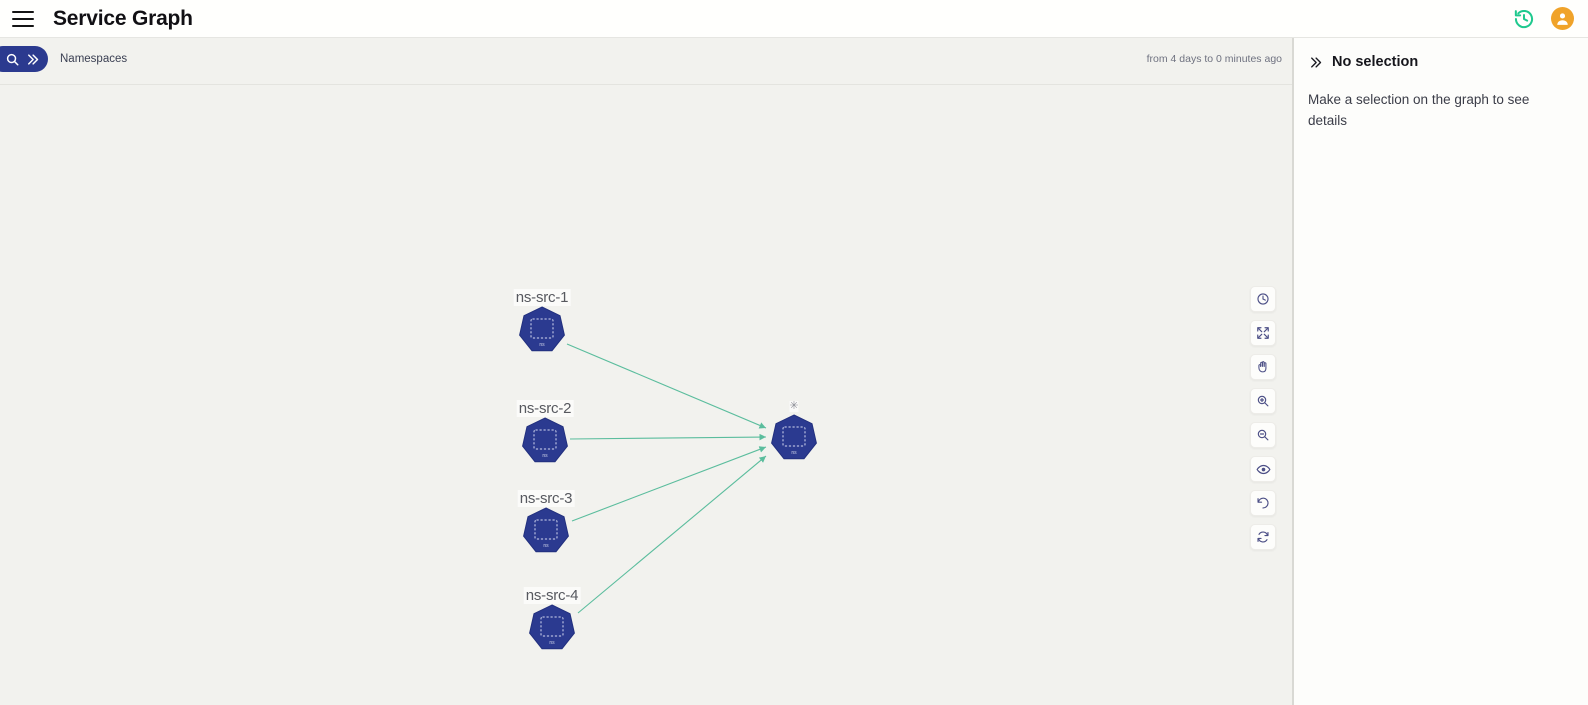 Image resolution: width=1588 pixels, height=705 pixels. I want to click on hamburger-menu-icon, so click(23, 18).